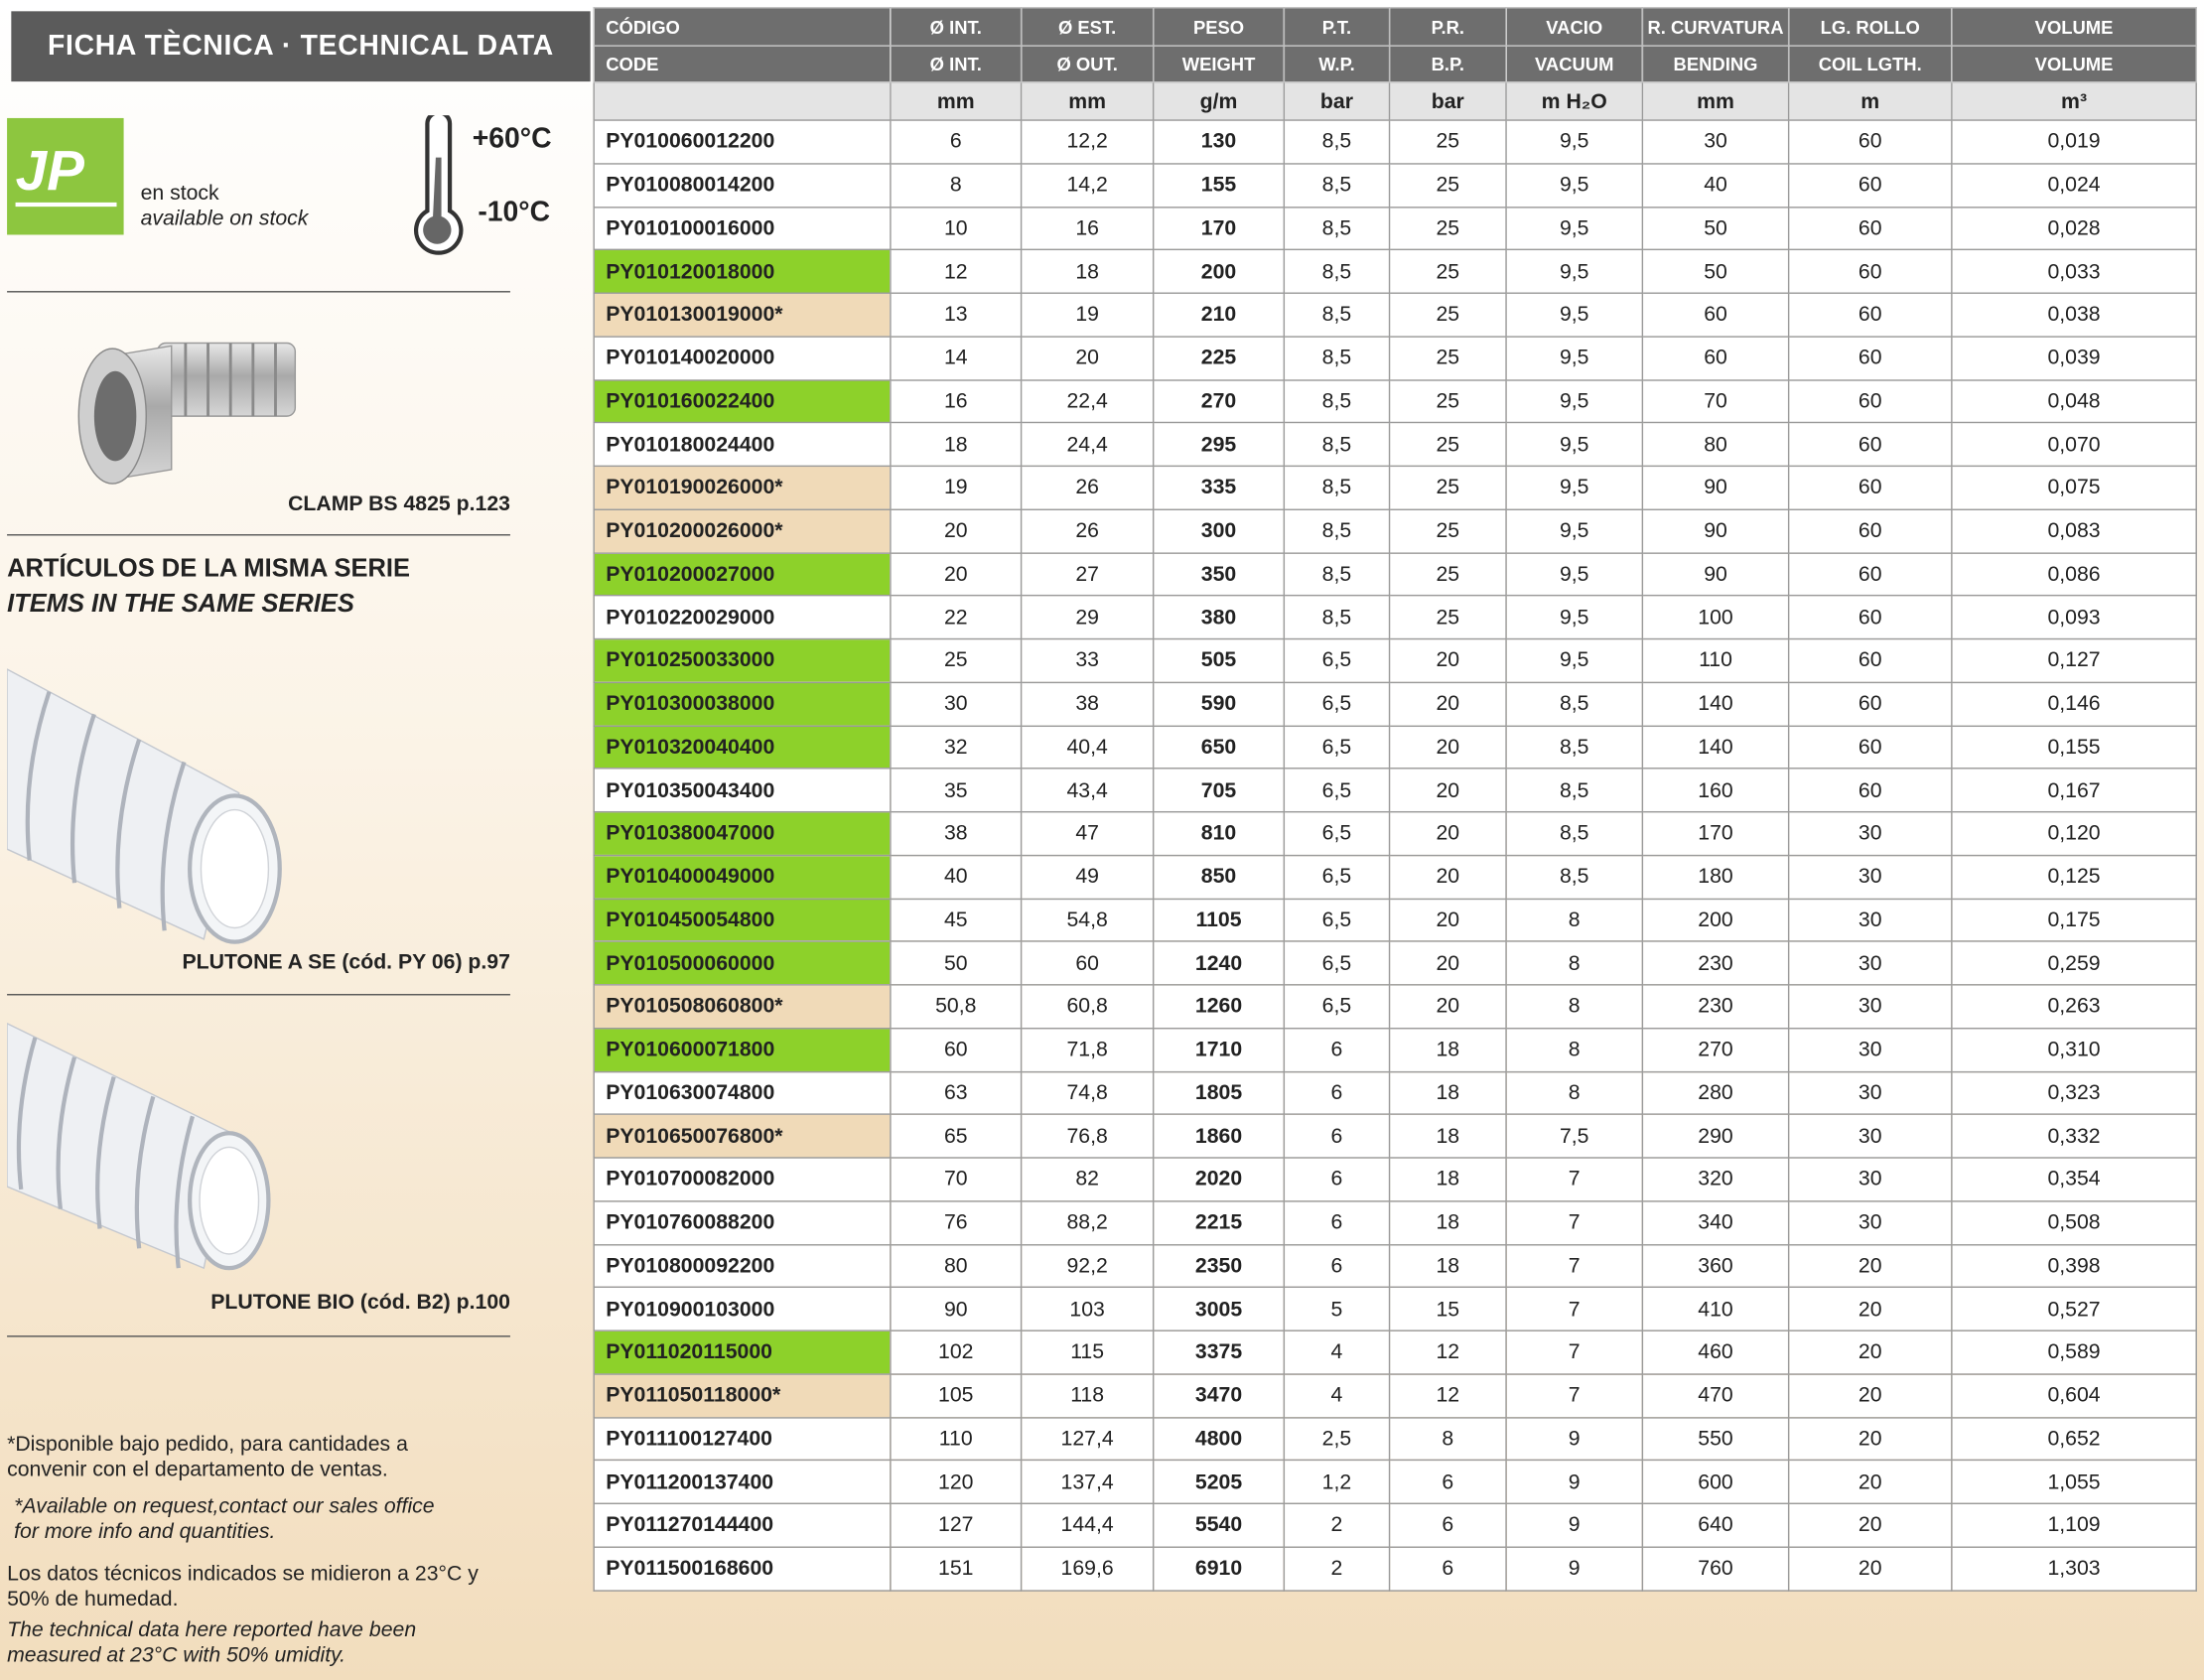  Describe the element at coordinates (1715, 1439) in the screenshot. I see `data-cell: 550` at that location.